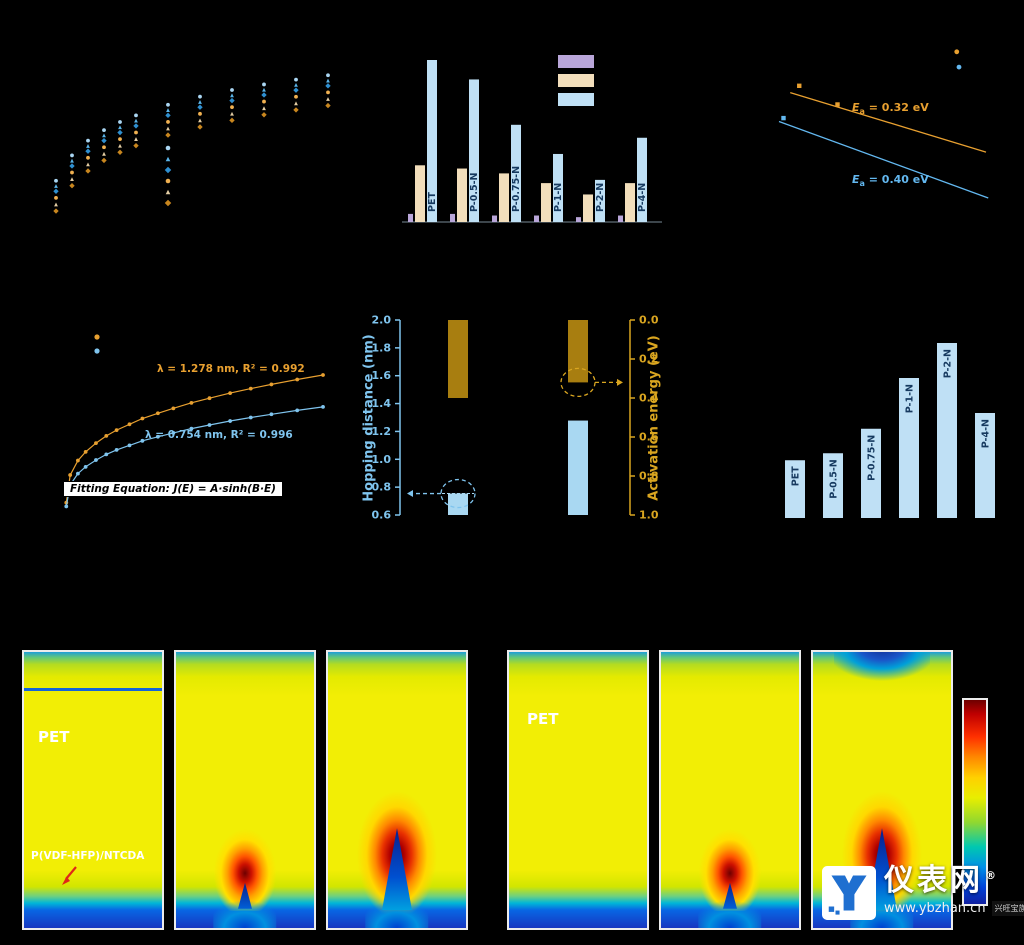  What do you see at coordinates (194, 438) in the screenshot?
I see `fit-curve` at bounding box center [194, 438].